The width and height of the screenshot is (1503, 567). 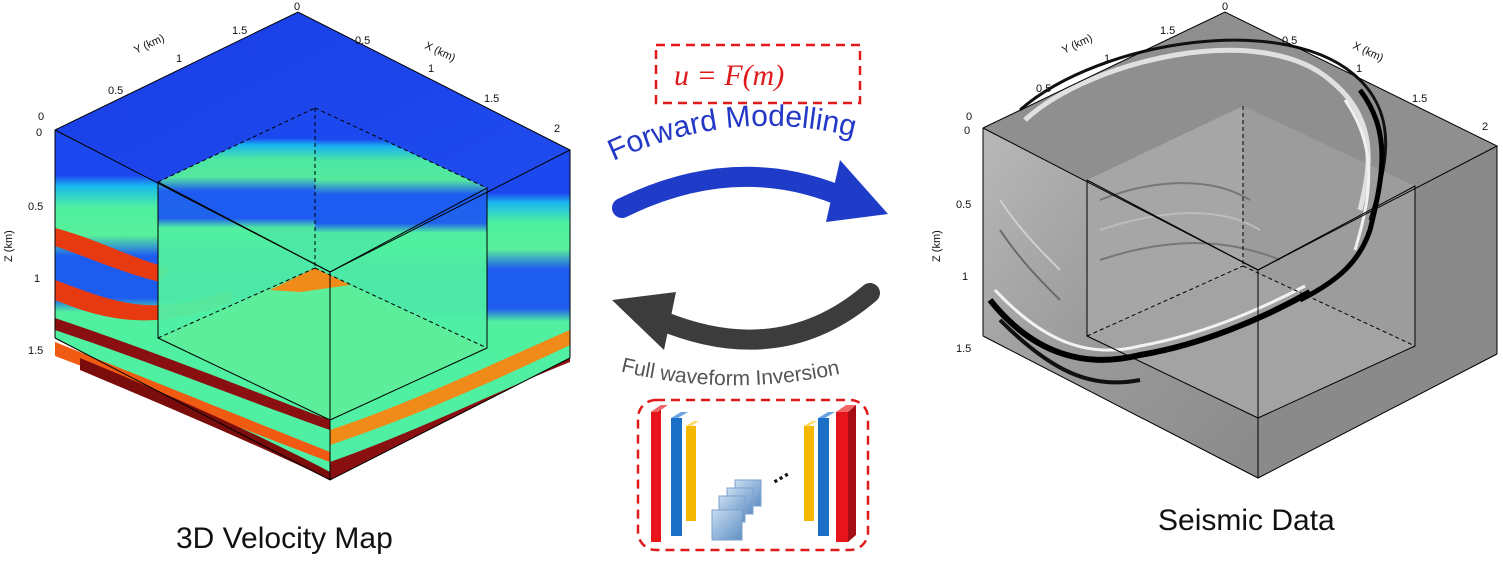 I want to click on seis-z-tick-3: 1.5, so click(x=963, y=349).